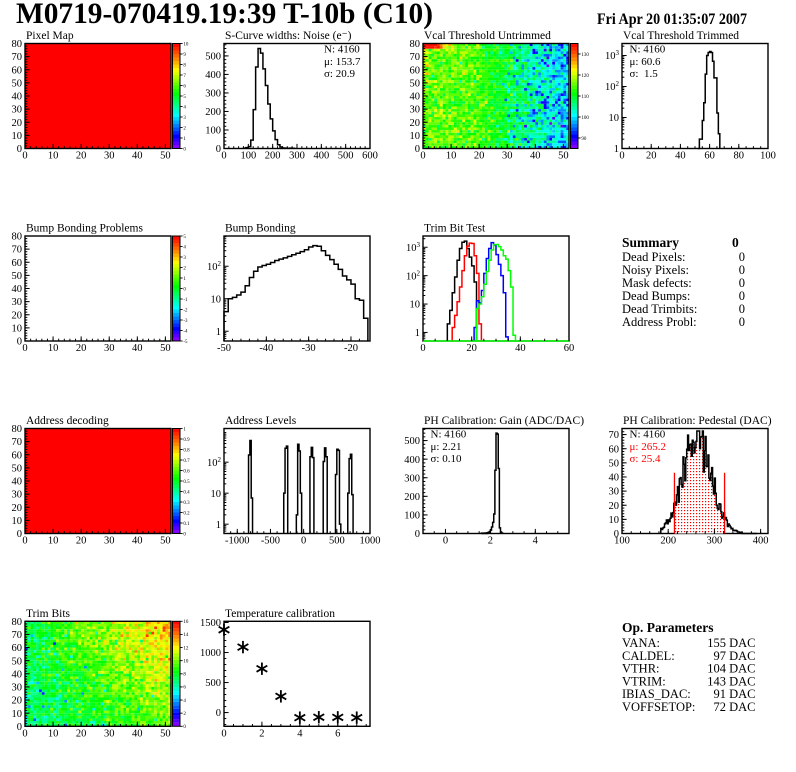  I want to click on svg-text: -500, so click(270, 541).